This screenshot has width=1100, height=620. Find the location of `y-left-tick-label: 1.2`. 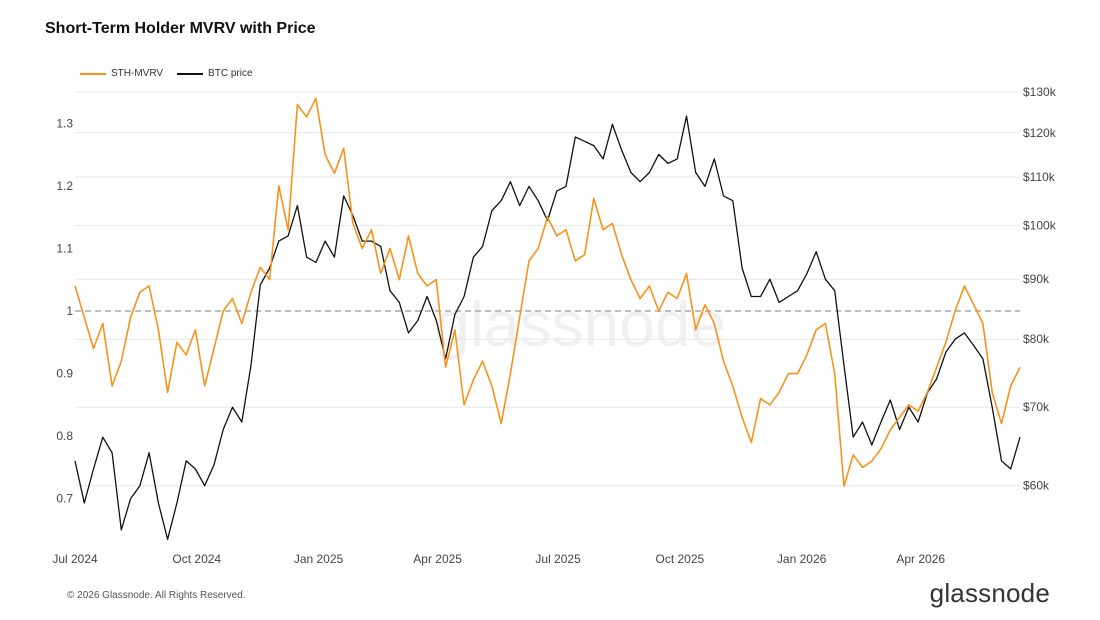

y-left-tick-label: 1.2 is located at coordinates (64, 186).